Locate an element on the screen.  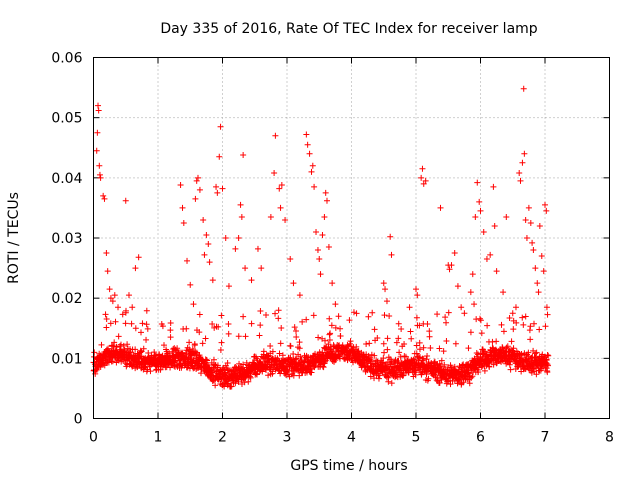
x-tick-label: 4 is located at coordinates (351, 438).